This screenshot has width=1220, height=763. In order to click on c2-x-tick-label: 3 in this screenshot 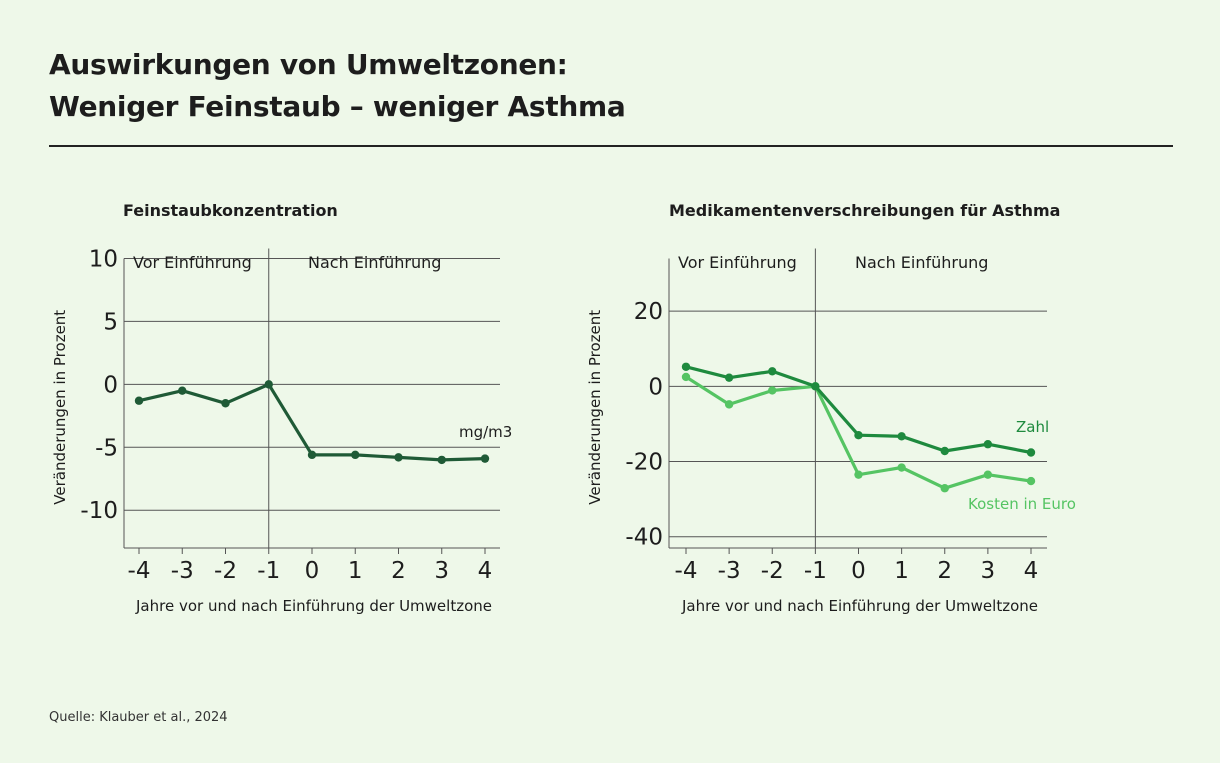, I will do `click(988, 571)`.